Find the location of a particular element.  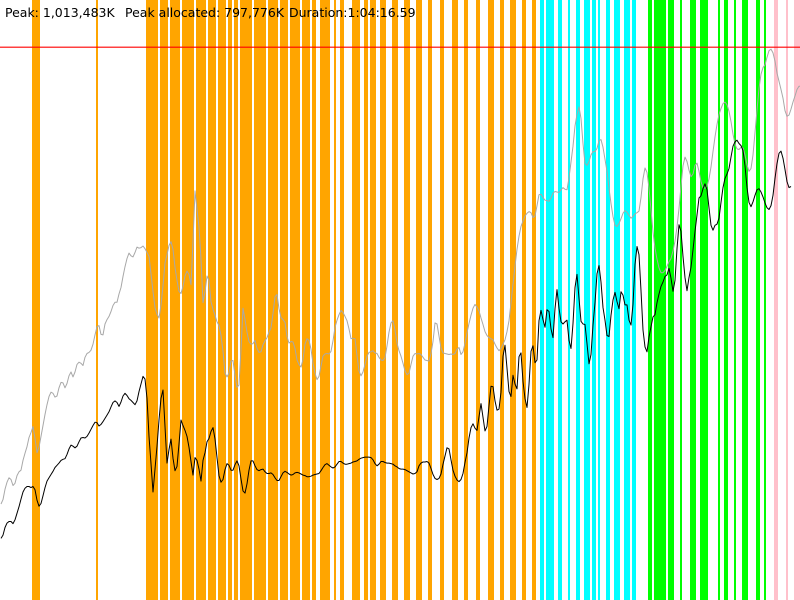

peak-allocated-label: Peak allocated: 797,776K is located at coordinates (205, 12).